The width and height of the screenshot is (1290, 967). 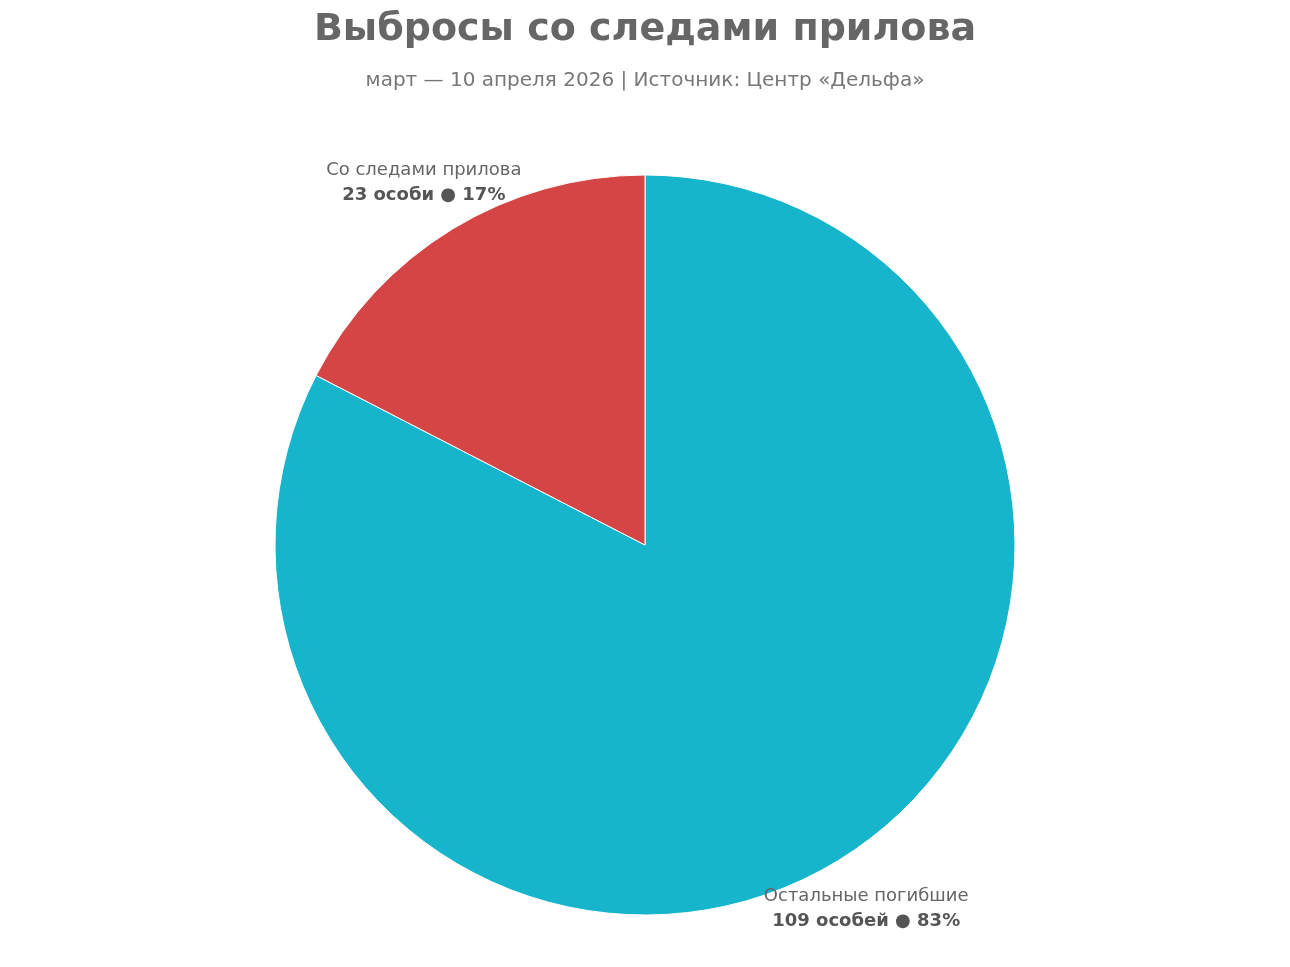 I want to click on chart-title: Выбросы со следами прилова, so click(x=645, y=27).